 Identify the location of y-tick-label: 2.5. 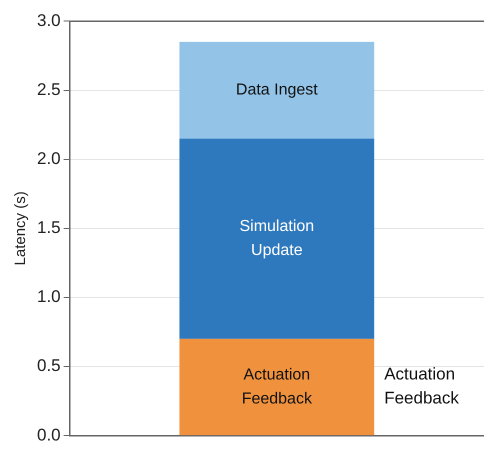
(48, 89).